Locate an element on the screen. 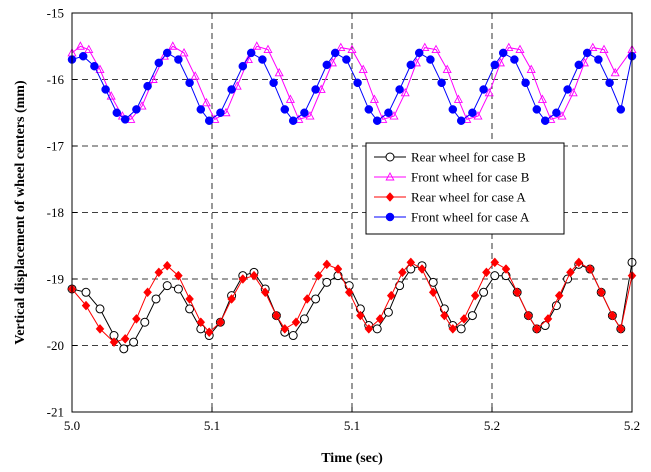 The image size is (651, 472). y-tick-label: -18 is located at coordinates (55, 212).